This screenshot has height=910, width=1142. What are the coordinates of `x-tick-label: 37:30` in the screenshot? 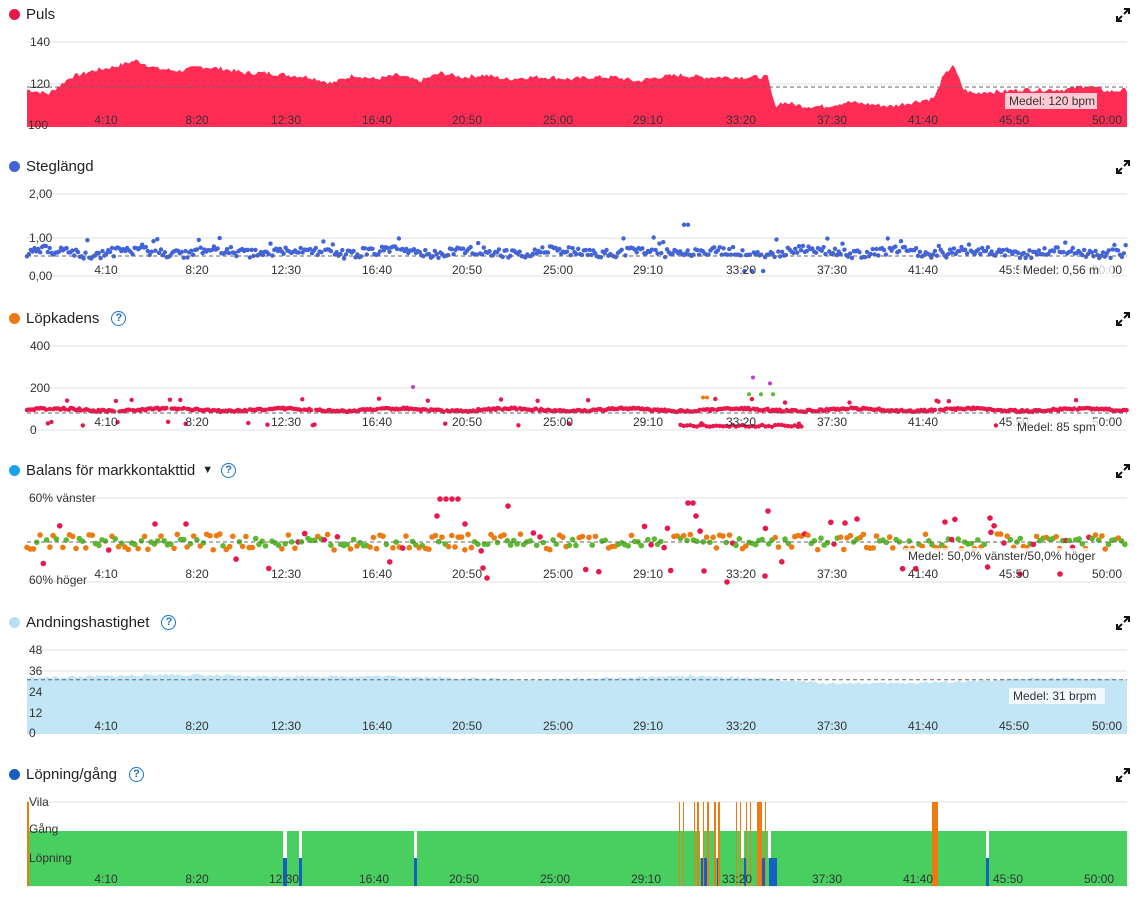 It's located at (832, 120).